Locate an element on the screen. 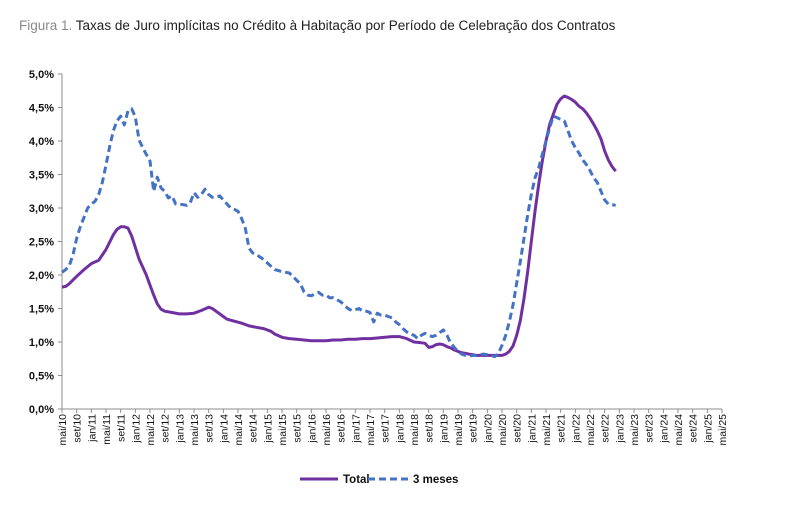 The image size is (788, 505). x-tick-label: jan/15 is located at coordinates (268, 429).